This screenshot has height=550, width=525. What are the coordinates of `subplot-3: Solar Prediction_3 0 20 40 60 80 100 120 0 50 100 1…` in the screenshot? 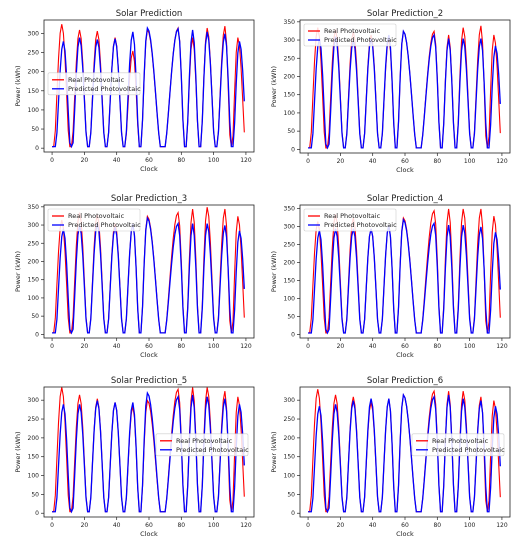 It's located at (134, 276).